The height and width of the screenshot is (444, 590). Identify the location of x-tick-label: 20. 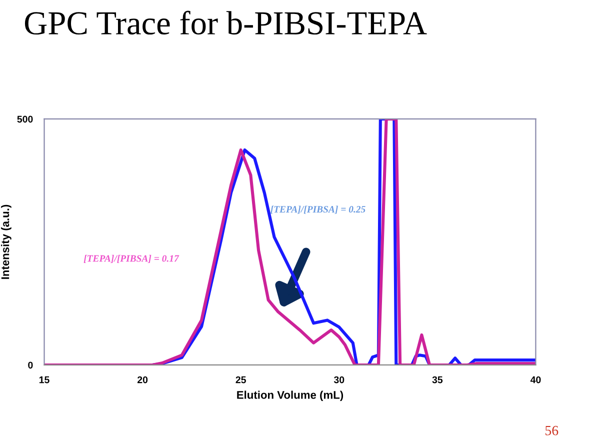
(142, 380).